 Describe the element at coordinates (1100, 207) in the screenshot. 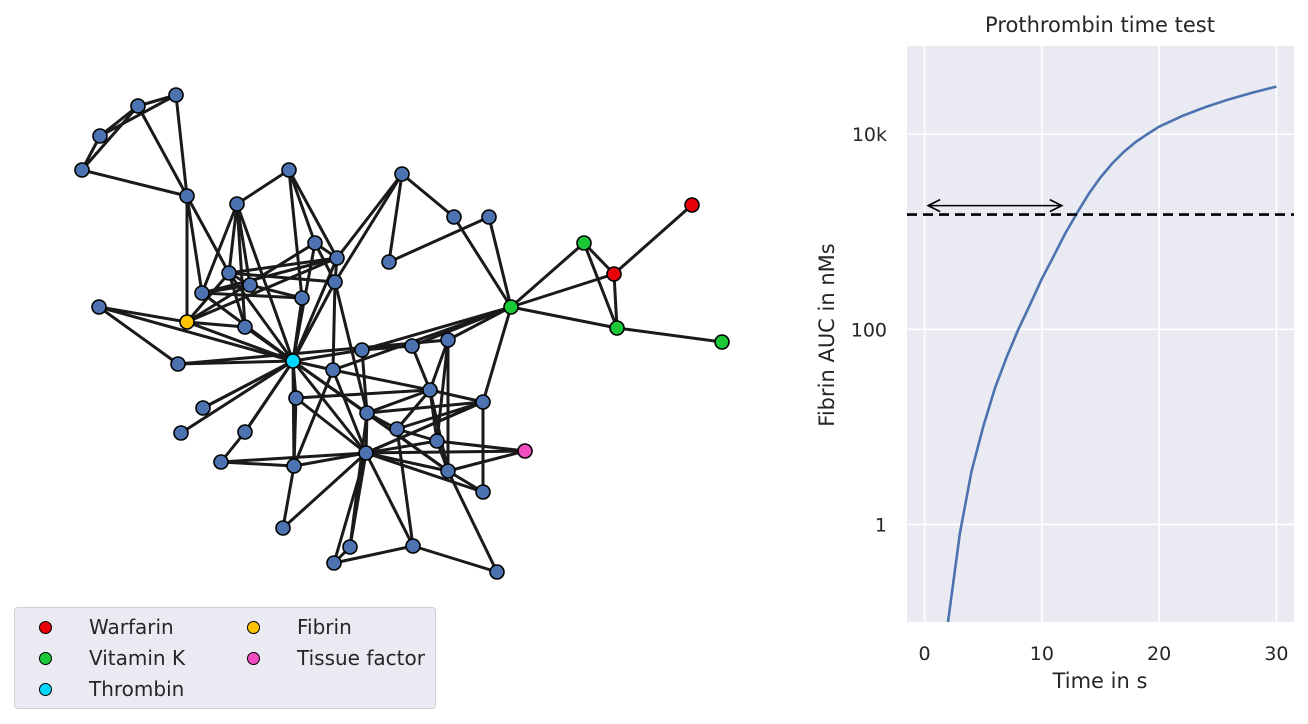

I see `annotations` at that location.